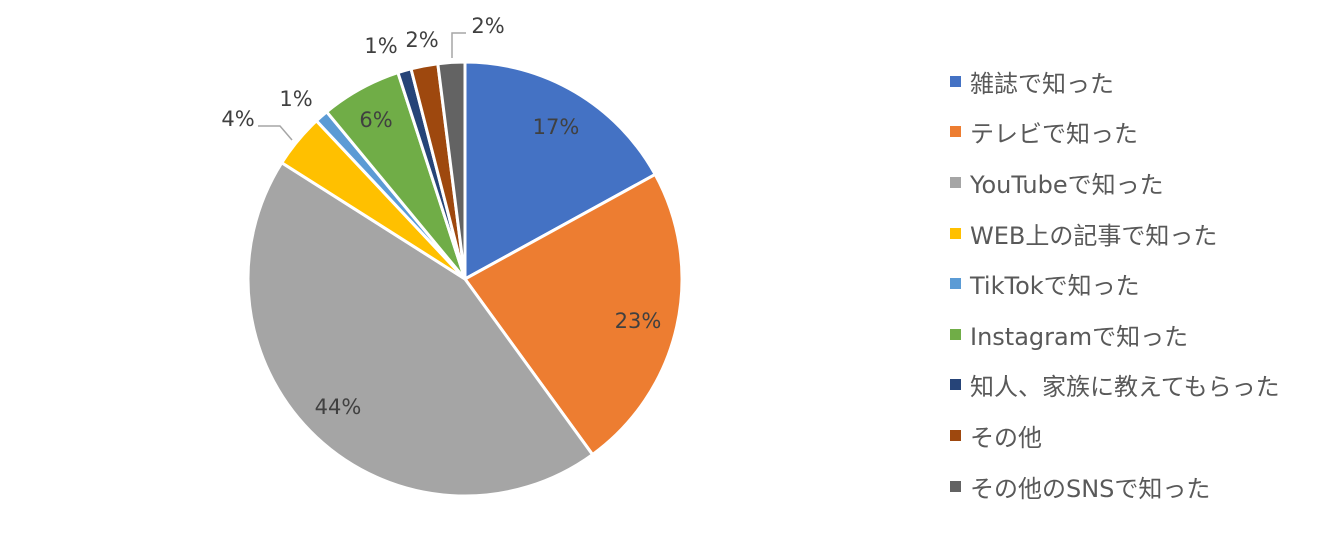  I want to click on legend-label: 雑誌で知った, so click(1042, 83).